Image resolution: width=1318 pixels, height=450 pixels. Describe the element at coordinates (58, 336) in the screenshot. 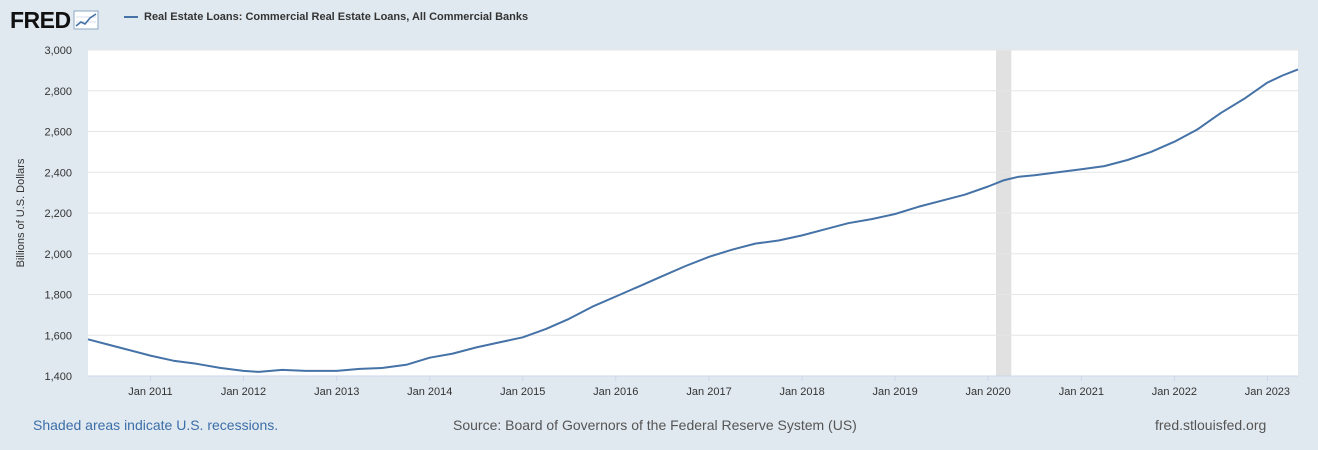

I see `y-tick-label: 1,600` at that location.